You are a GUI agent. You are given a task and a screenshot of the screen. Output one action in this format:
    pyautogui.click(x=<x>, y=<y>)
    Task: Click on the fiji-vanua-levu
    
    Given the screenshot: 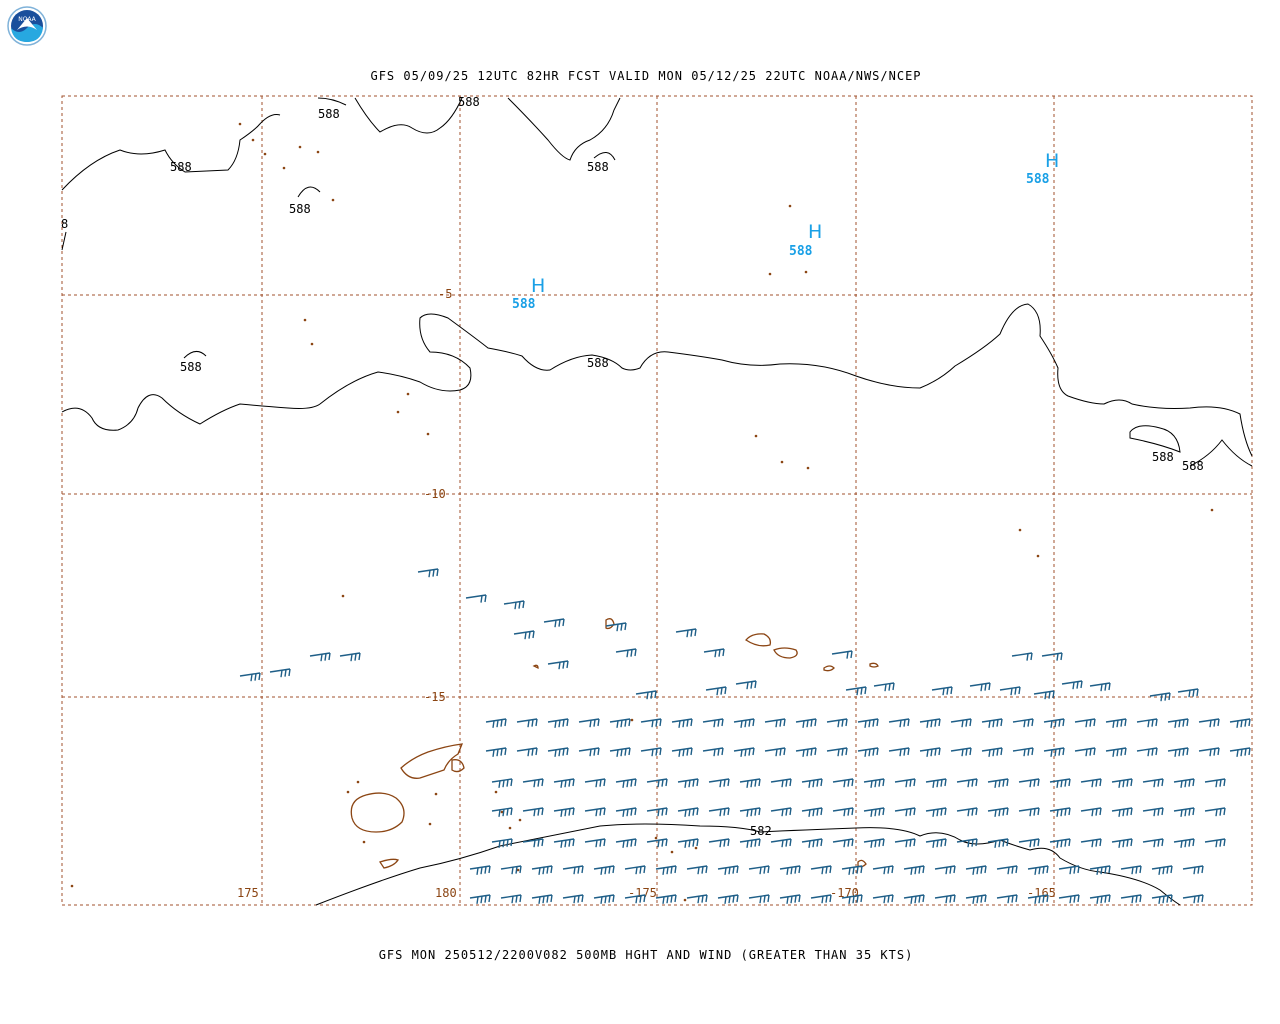 What is the action you would take?
    pyautogui.click(x=432, y=761)
    